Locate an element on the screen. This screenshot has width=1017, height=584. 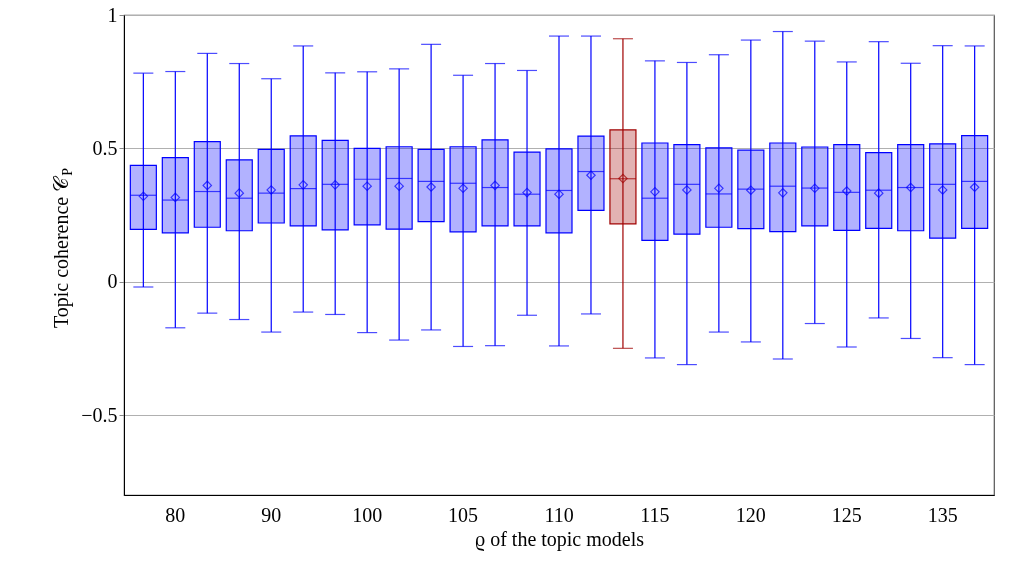
y-tick-label: 0.5 is located at coordinates (105, 147).